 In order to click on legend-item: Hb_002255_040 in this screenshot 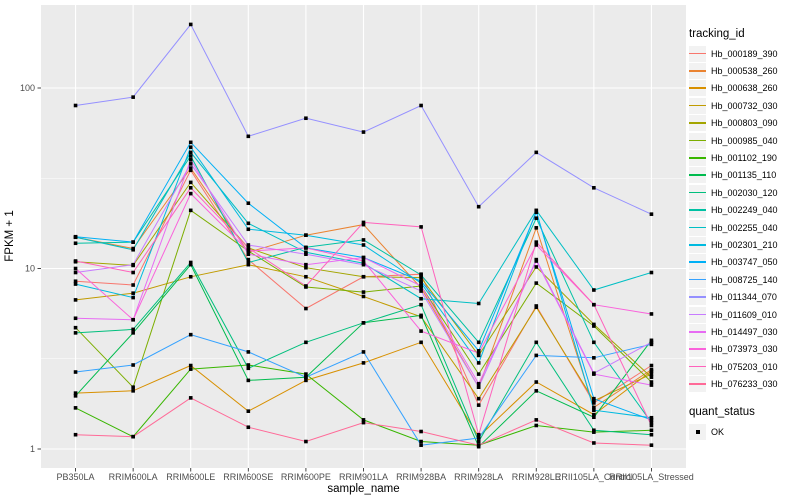, I will do `click(744, 227)`.